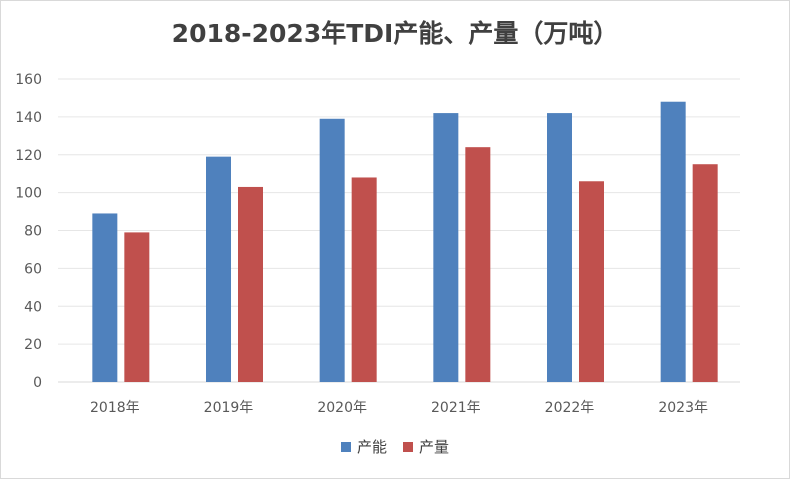 This screenshot has width=790, height=479. I want to click on y-tick-label: 100, so click(28, 194).